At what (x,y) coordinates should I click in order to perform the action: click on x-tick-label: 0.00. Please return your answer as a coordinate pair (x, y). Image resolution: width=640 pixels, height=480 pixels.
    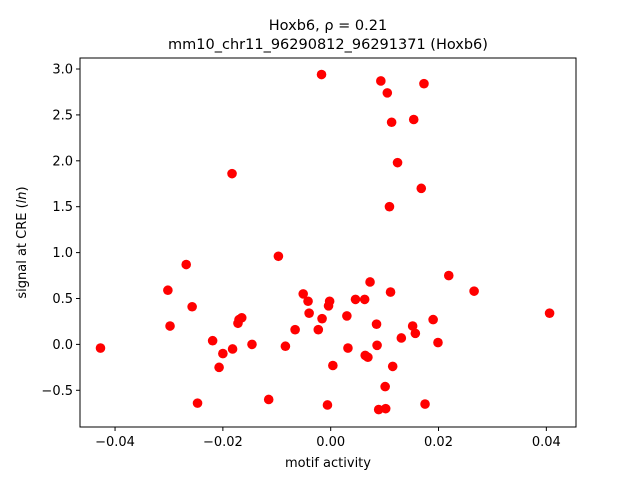
    Looking at the image, I should click on (330, 442).